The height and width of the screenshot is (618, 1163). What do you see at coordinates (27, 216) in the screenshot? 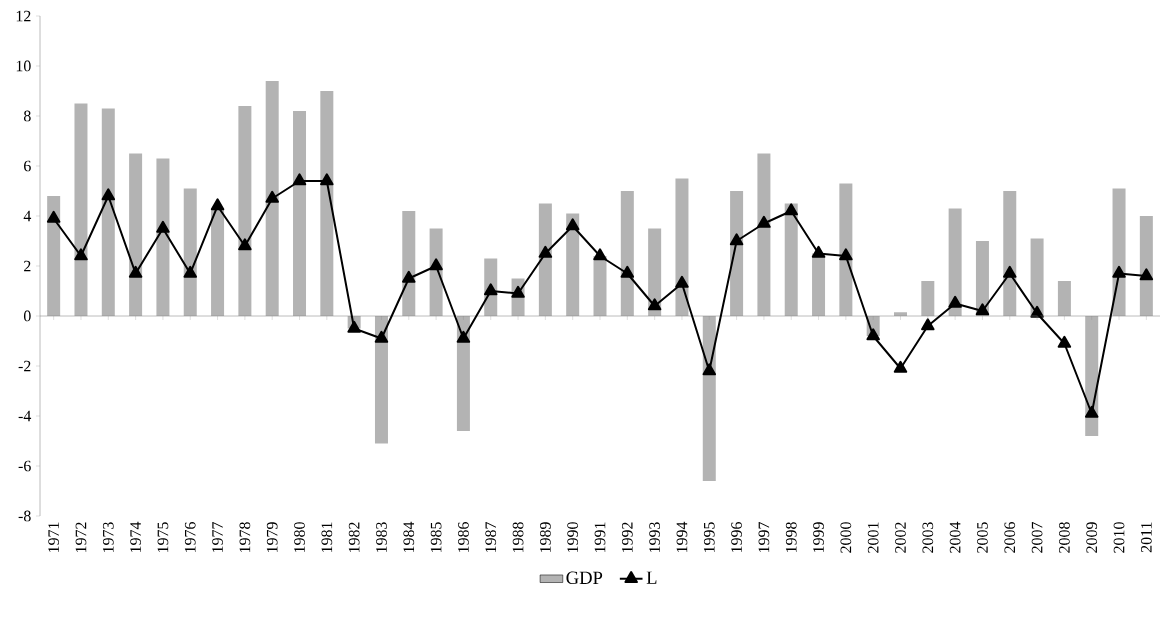
I see `y-tick-label: 4` at bounding box center [27, 216].